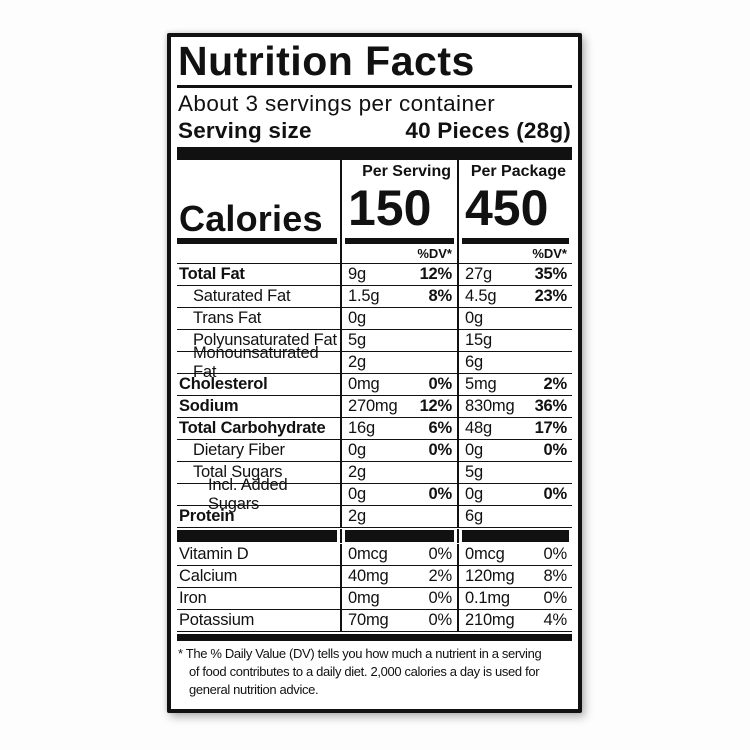 Image resolution: width=750 pixels, height=750 pixels. I want to click on dv-per-serving: 6%, so click(440, 428).